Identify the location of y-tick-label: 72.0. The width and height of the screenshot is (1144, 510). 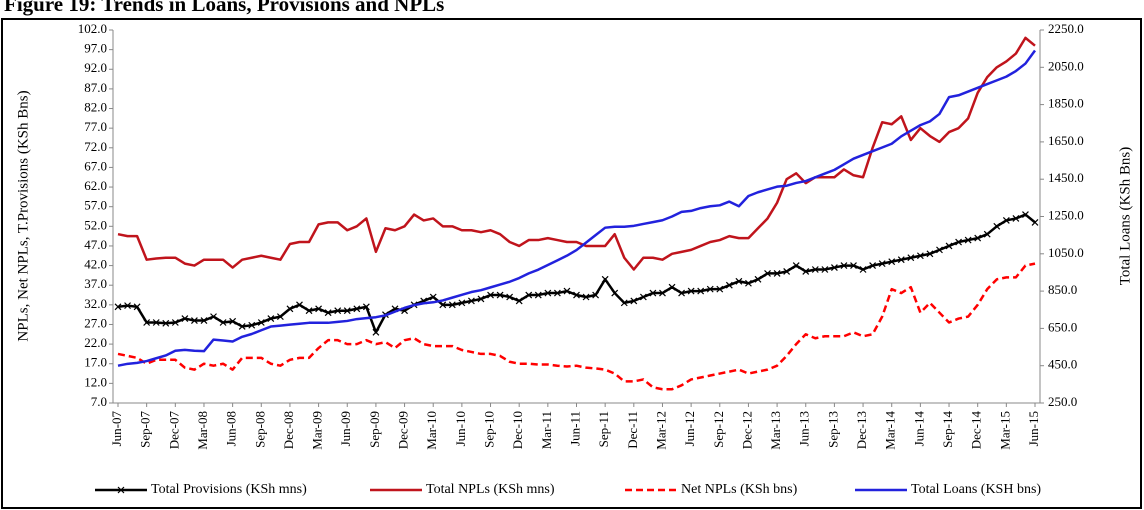
(95, 146).